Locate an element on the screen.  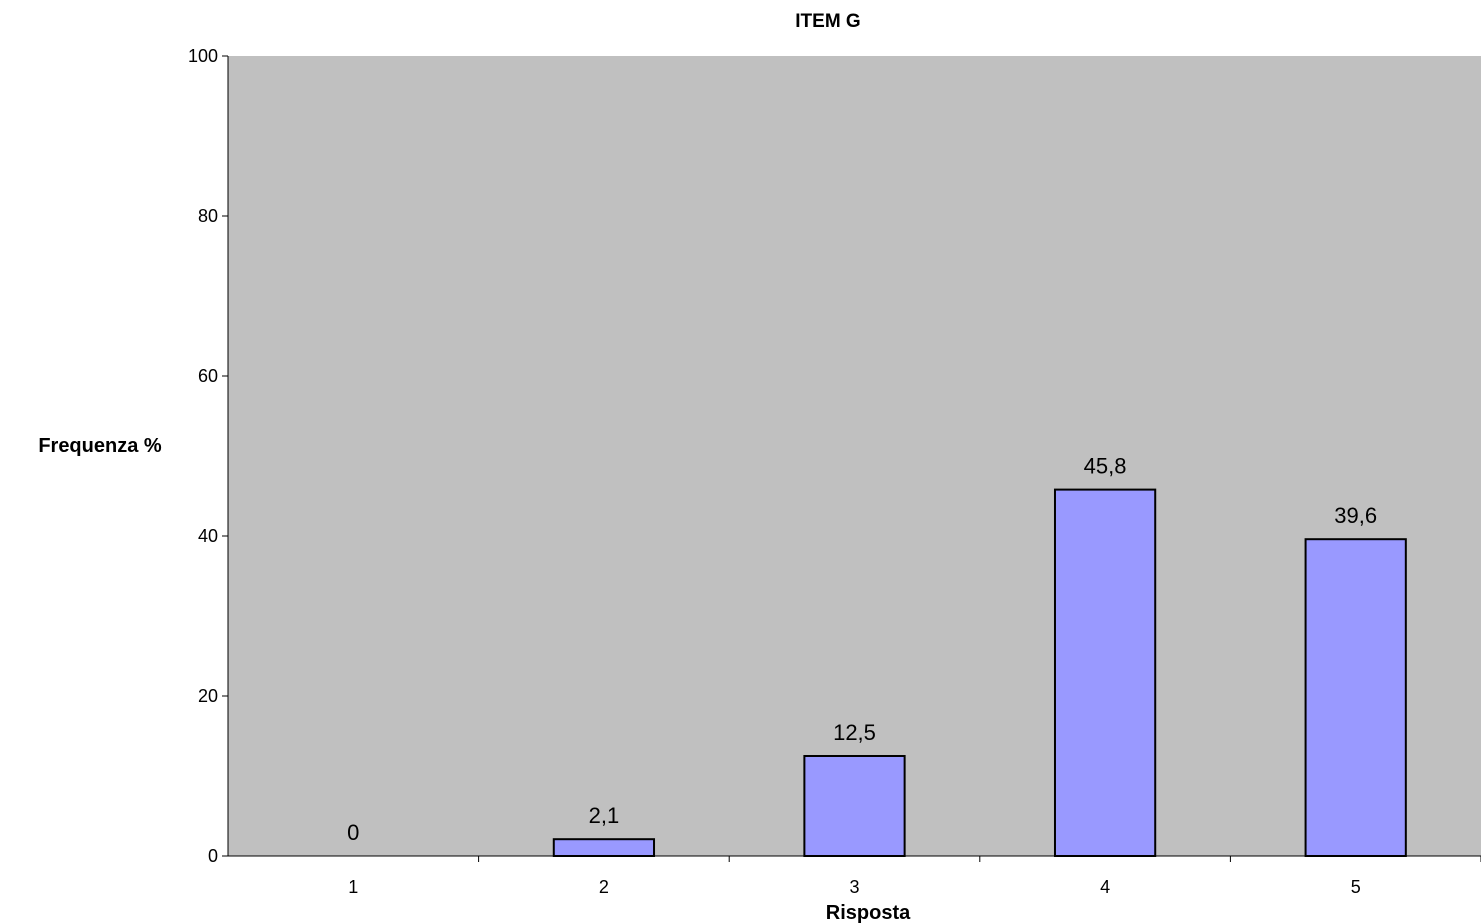
y-tick-label: 80 is located at coordinates (208, 216).